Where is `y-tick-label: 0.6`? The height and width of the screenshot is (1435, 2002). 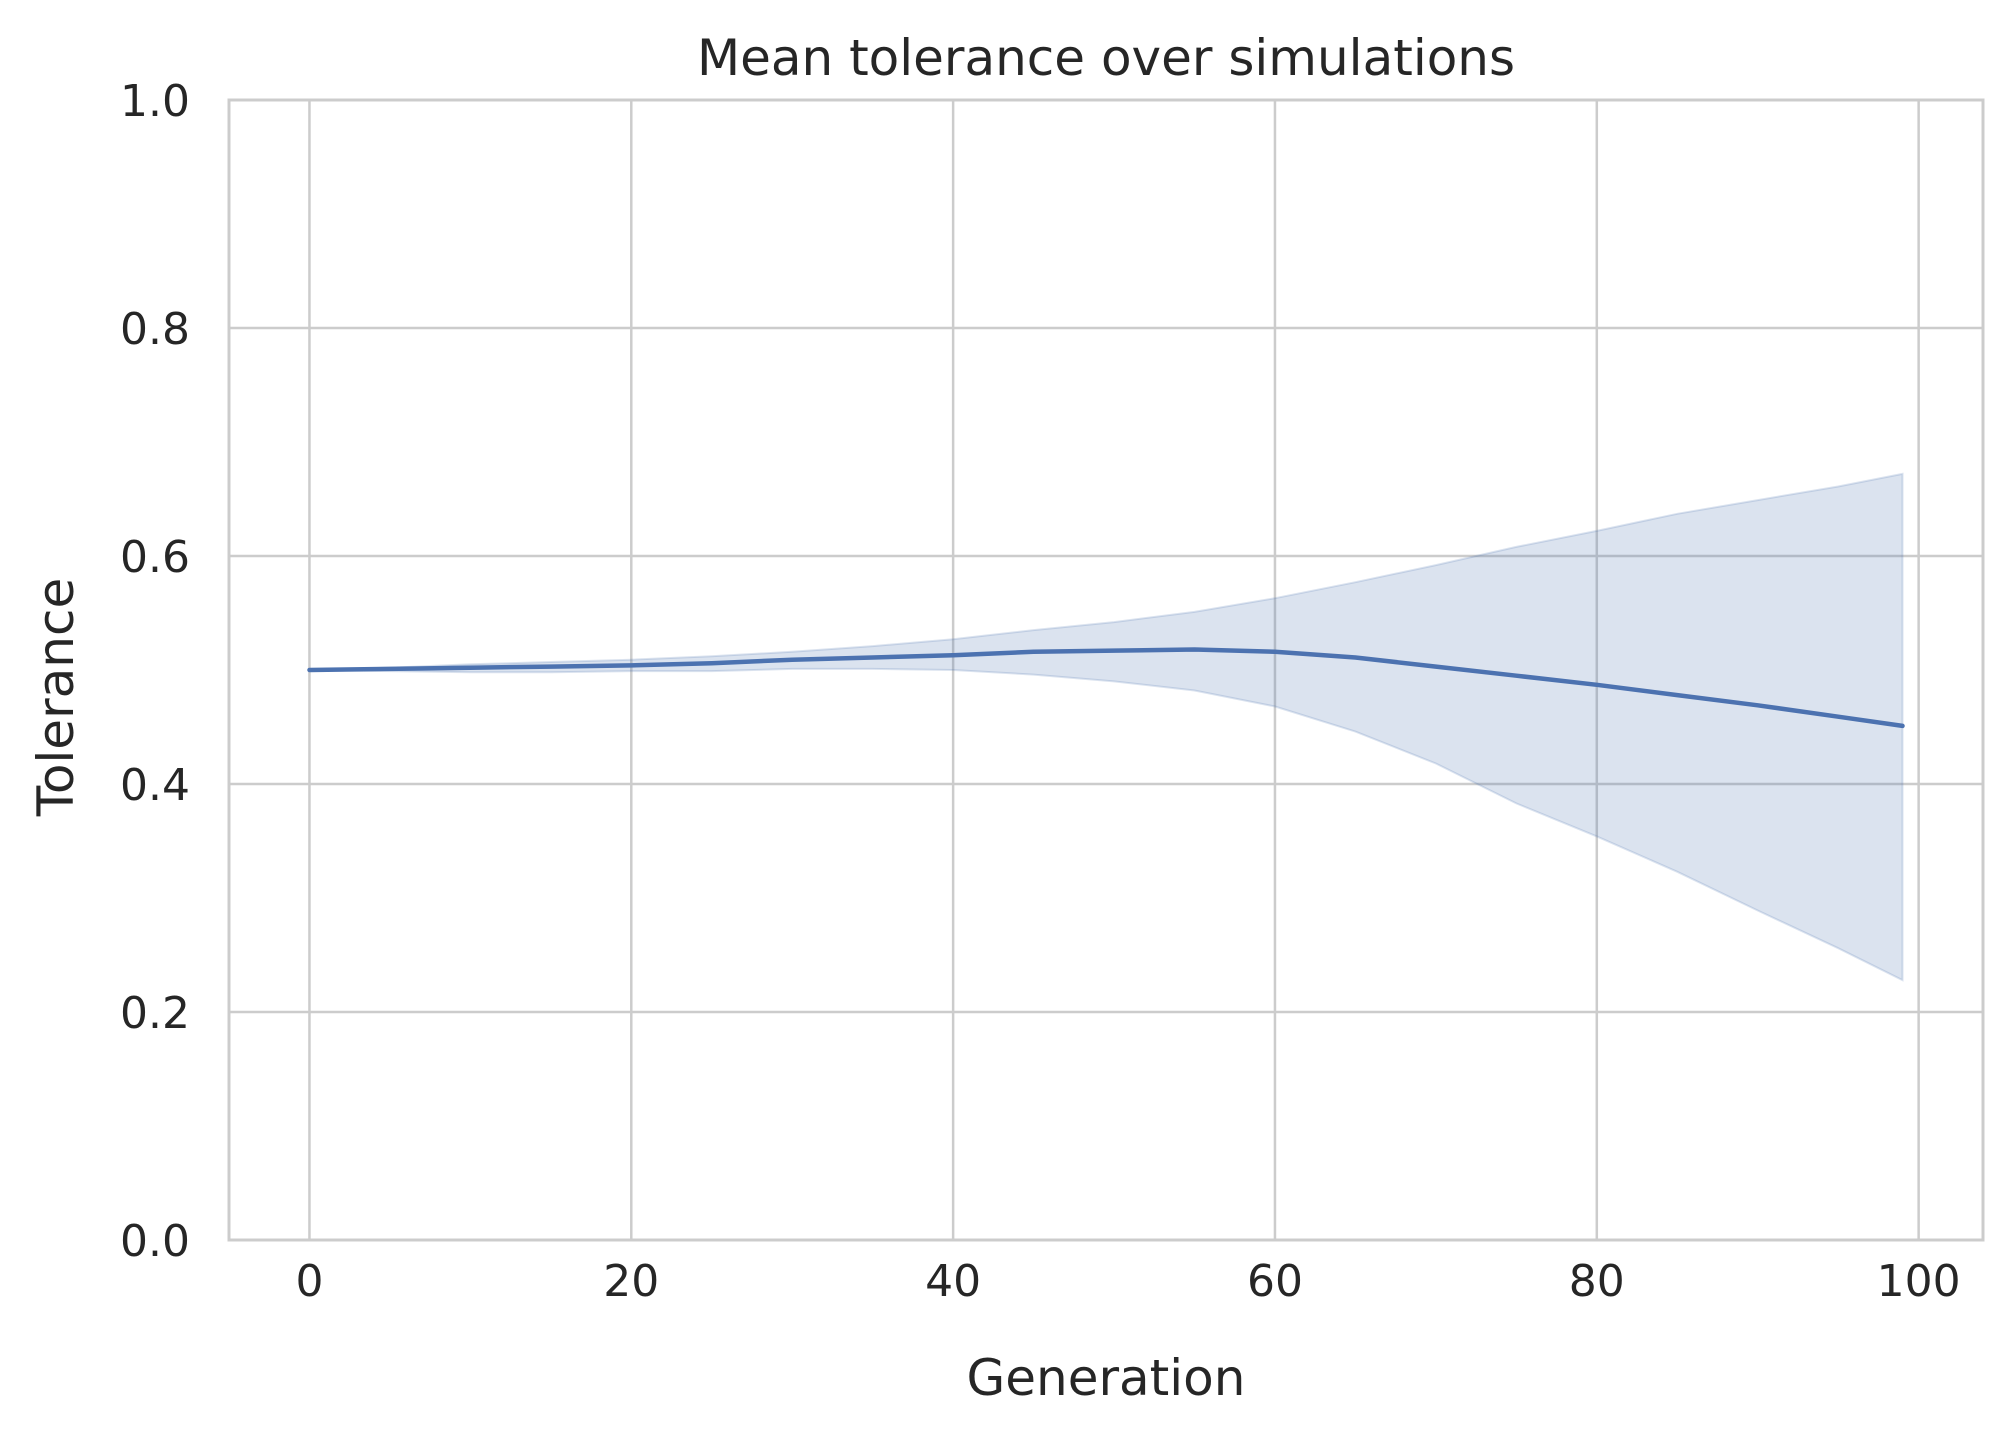
y-tick-label: 0.6 is located at coordinates (155, 557).